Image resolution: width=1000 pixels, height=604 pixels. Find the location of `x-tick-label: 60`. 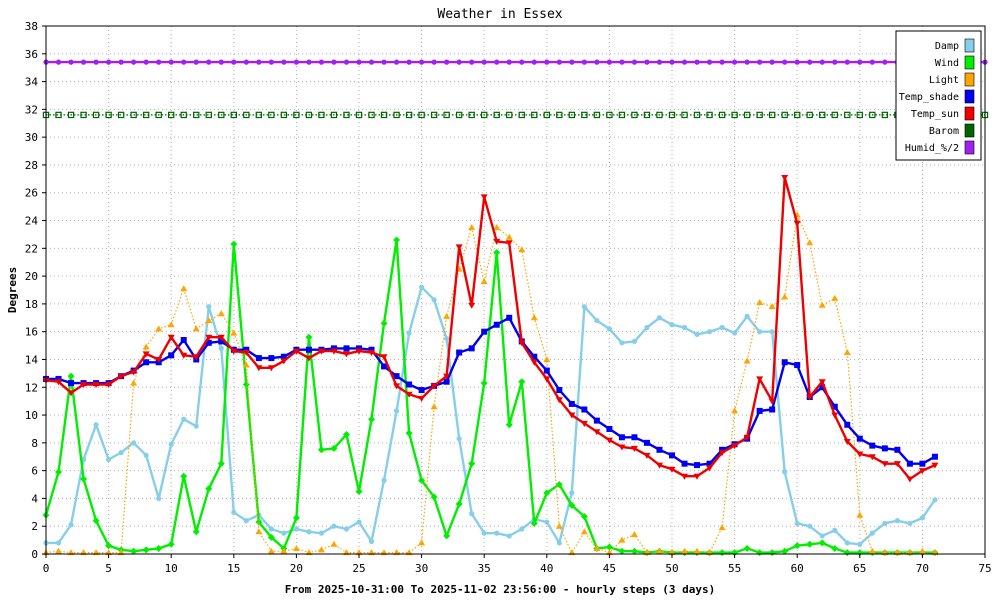

x-tick-label: 60 is located at coordinates (797, 568).